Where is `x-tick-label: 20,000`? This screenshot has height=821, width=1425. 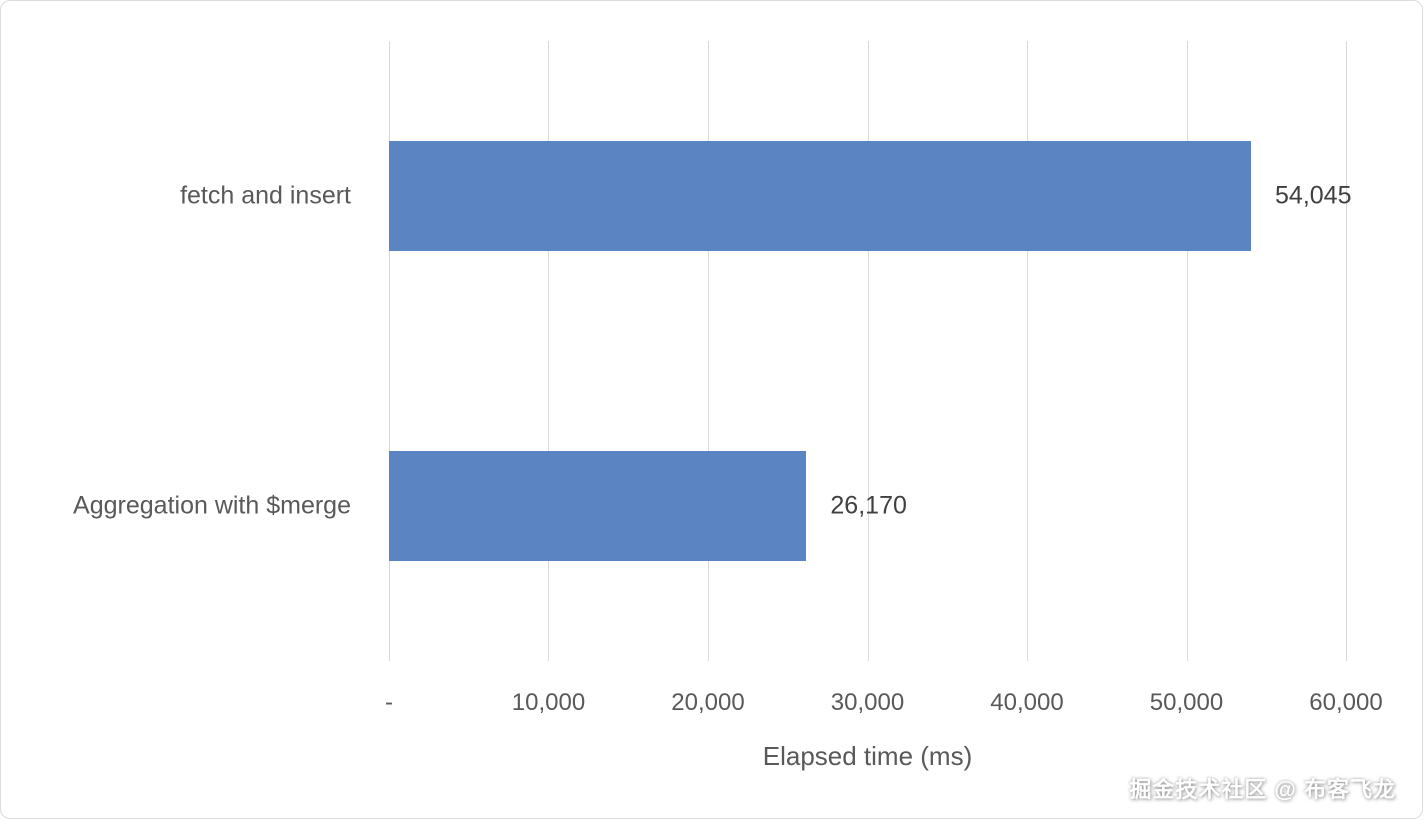
x-tick-label: 20,000 is located at coordinates (708, 702).